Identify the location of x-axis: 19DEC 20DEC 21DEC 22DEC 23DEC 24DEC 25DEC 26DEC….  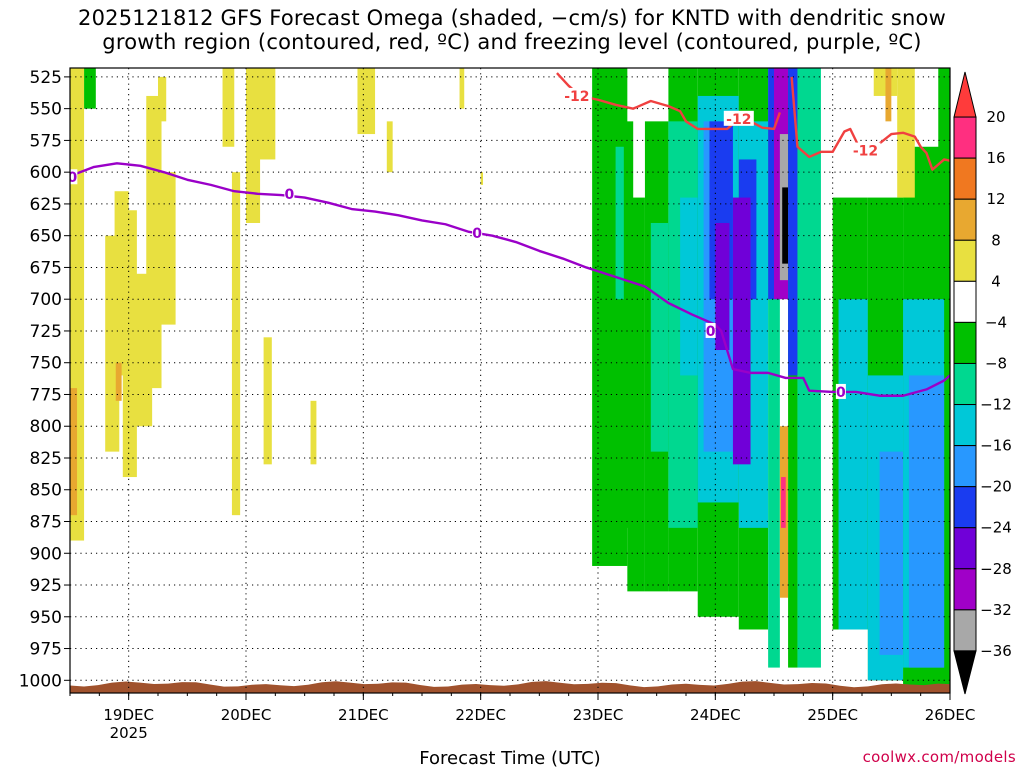
(522, 717).